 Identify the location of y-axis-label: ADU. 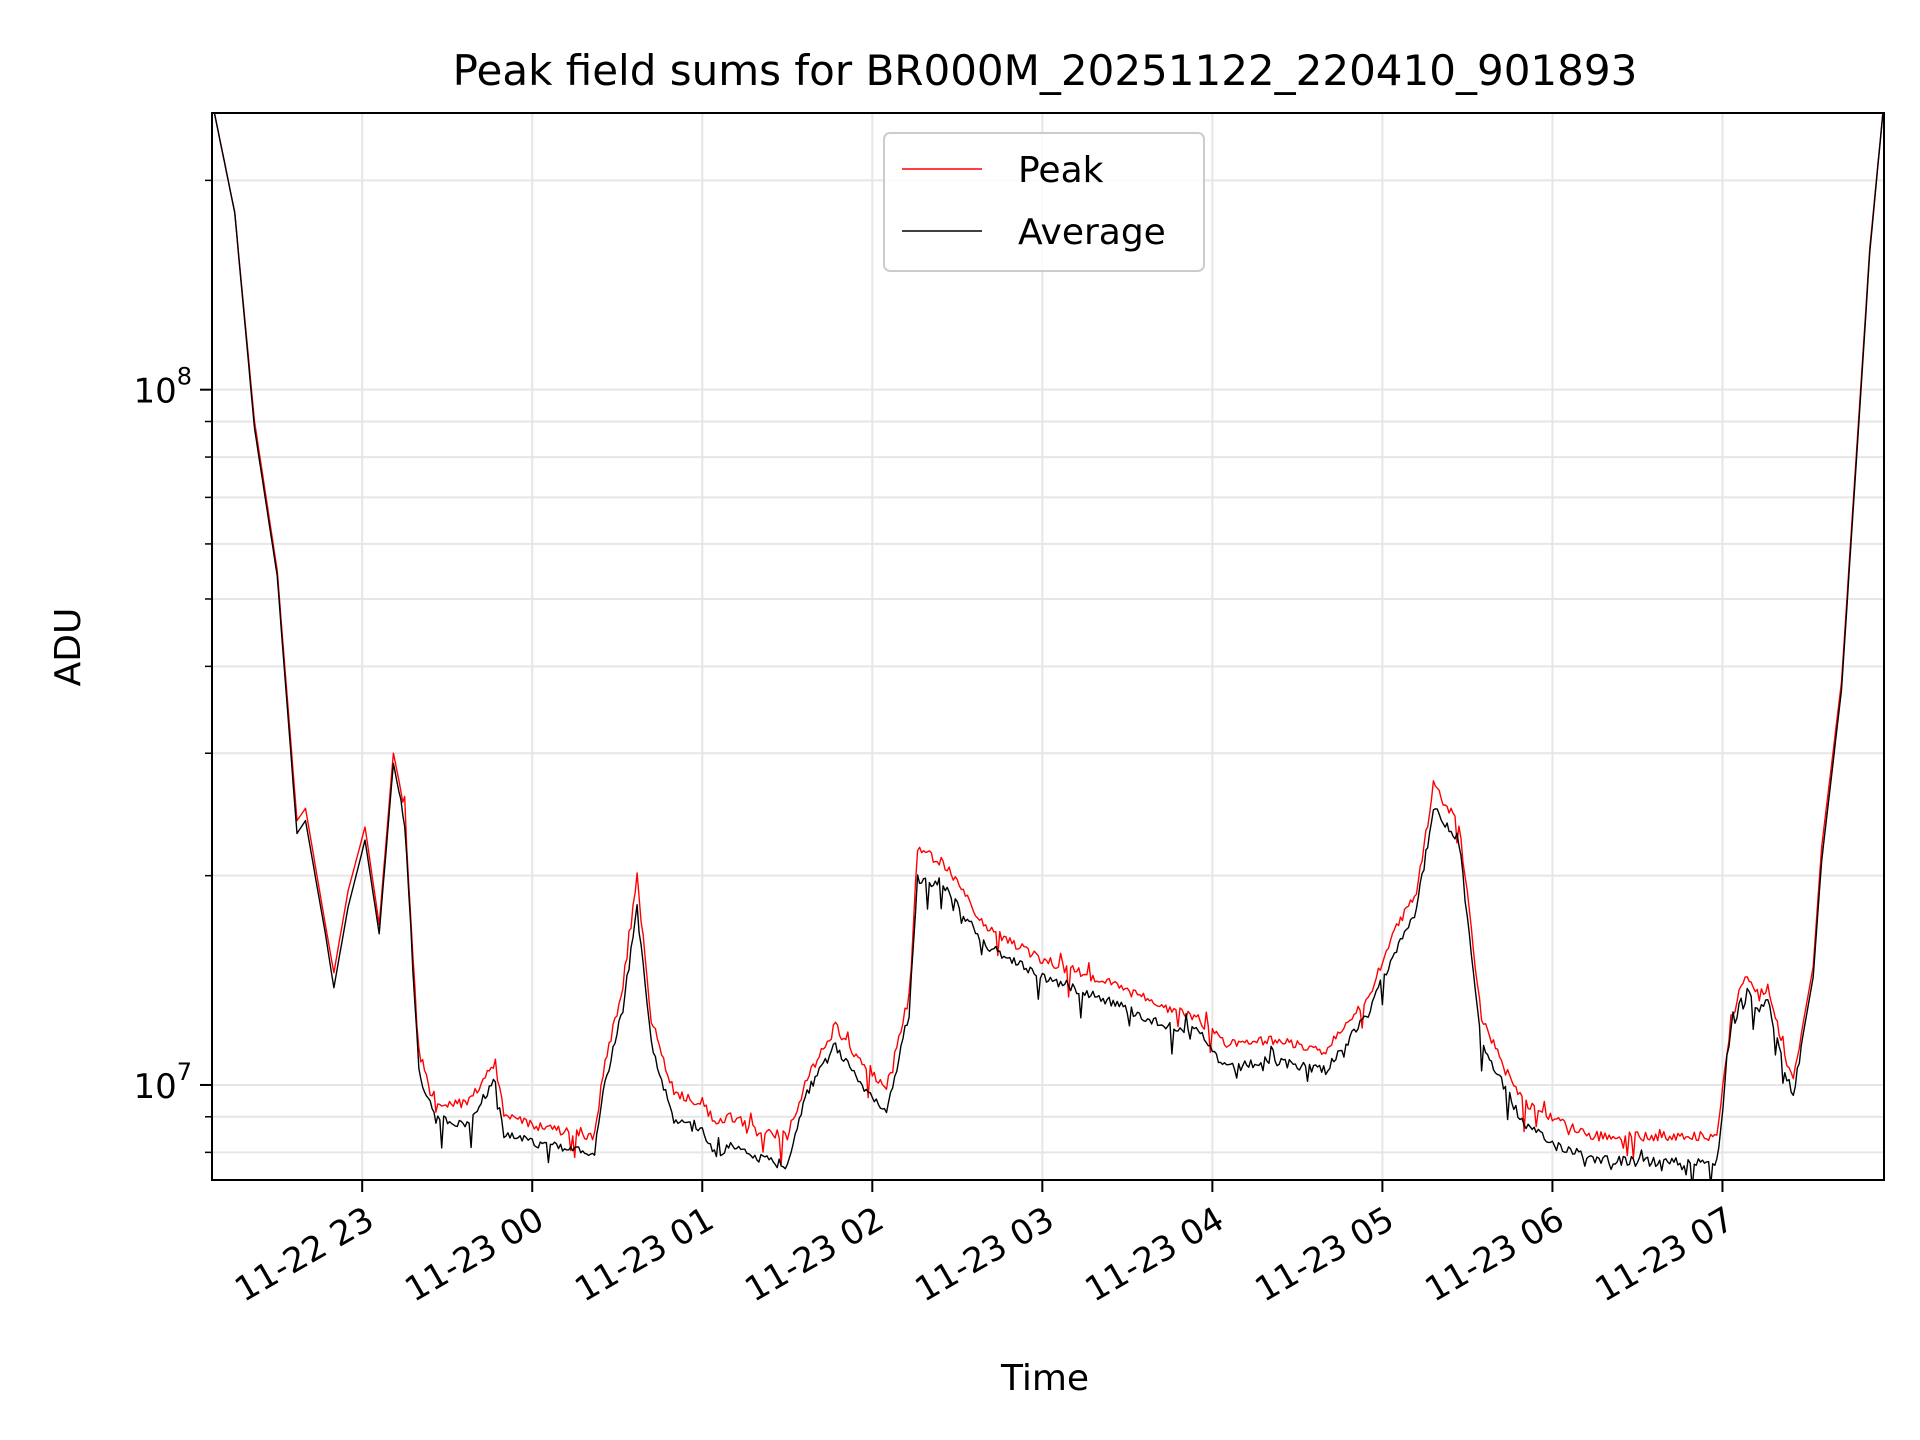
(68, 647).